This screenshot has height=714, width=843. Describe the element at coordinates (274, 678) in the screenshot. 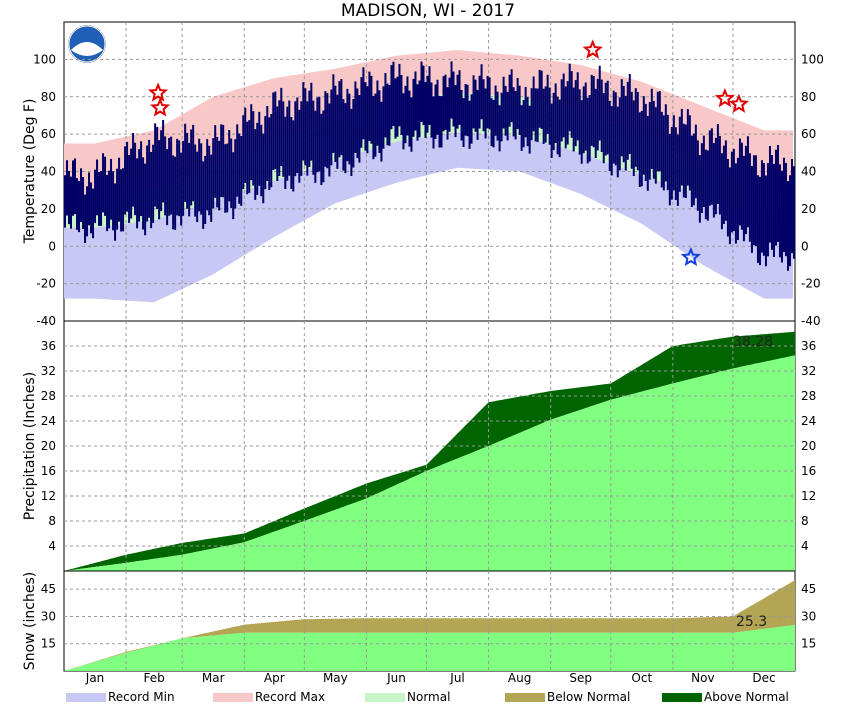

I see `month-tick-label: Apr` at that location.